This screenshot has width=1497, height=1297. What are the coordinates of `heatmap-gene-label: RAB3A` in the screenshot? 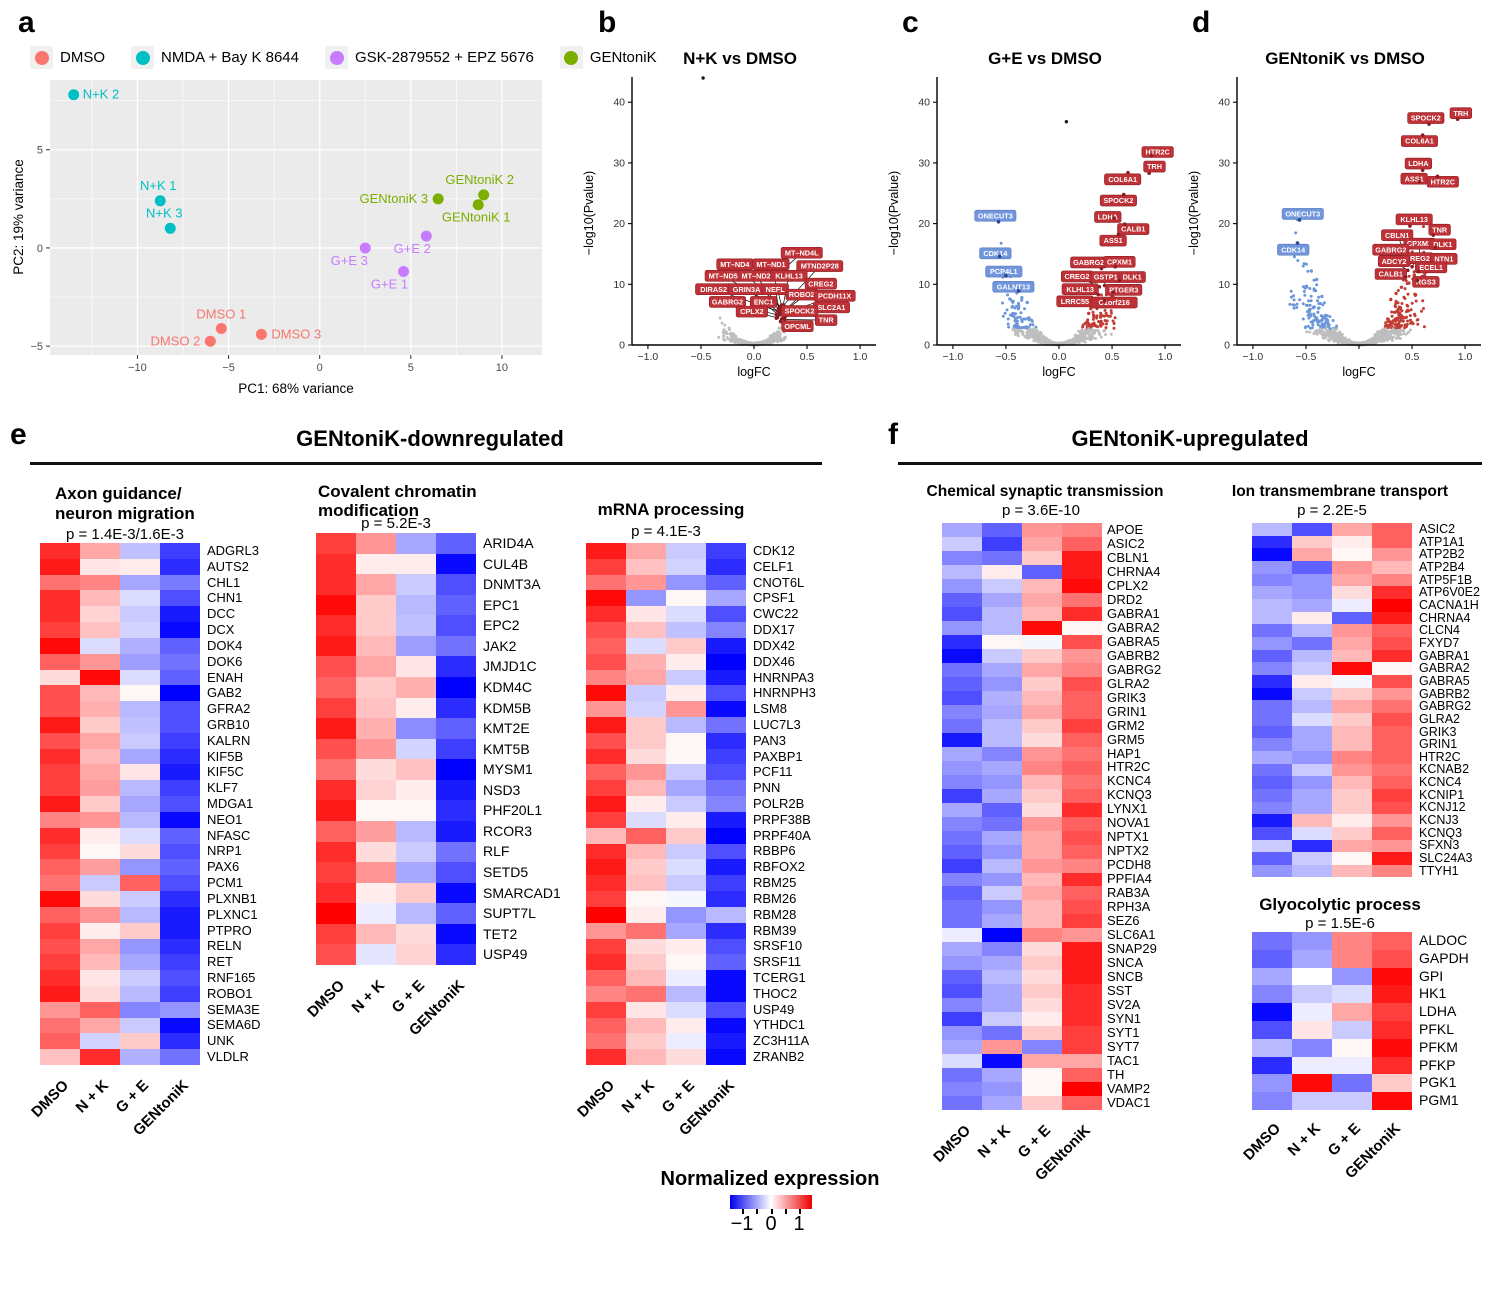 It's located at (1128, 893).